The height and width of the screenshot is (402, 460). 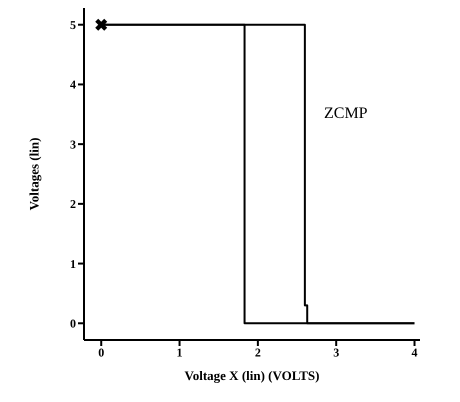 I want to click on series-label: ZCMP, so click(x=346, y=114).